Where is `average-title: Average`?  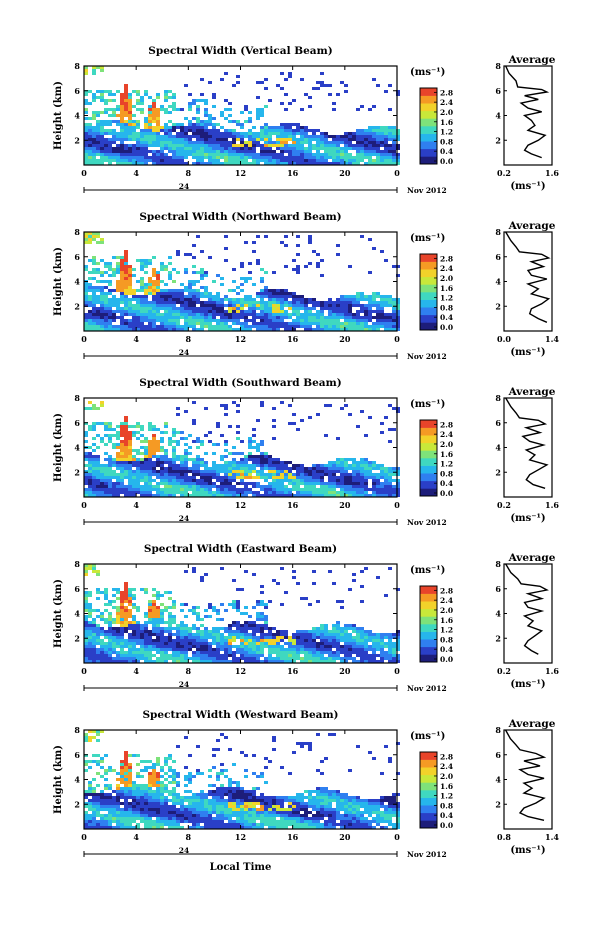
average-title: Average is located at coordinates (532, 60).